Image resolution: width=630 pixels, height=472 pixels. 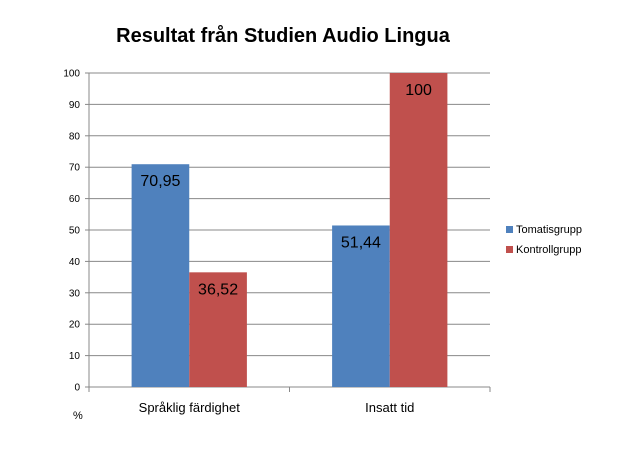 I want to click on data-label: 100, so click(x=418, y=90).